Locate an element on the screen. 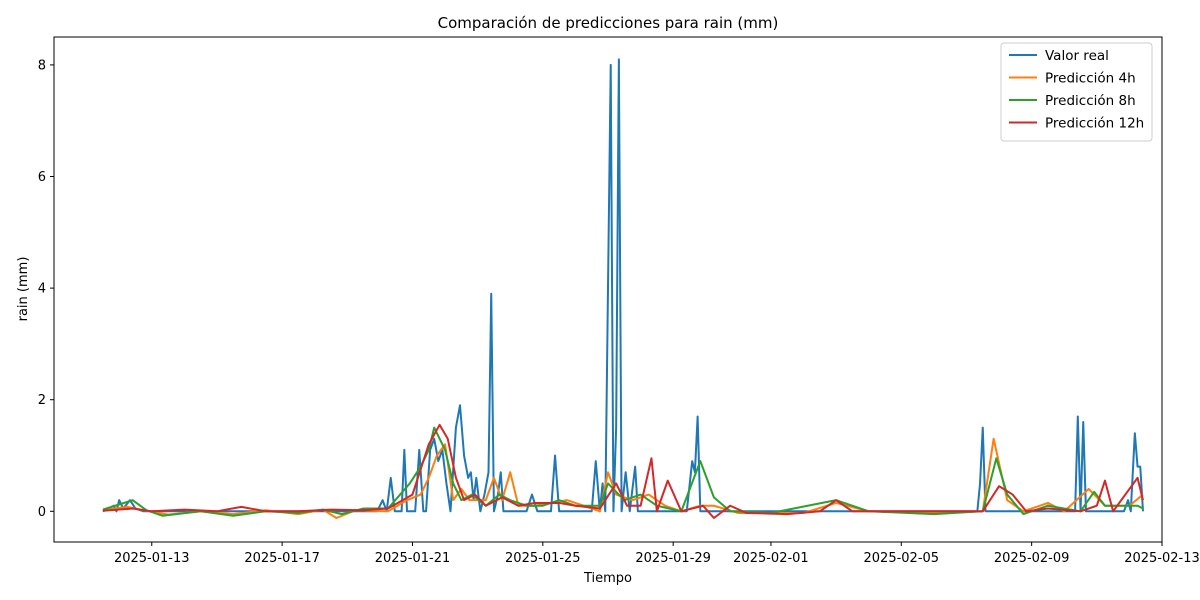 This screenshot has width=1200, height=600. legend-box is located at coordinates (1076, 92).